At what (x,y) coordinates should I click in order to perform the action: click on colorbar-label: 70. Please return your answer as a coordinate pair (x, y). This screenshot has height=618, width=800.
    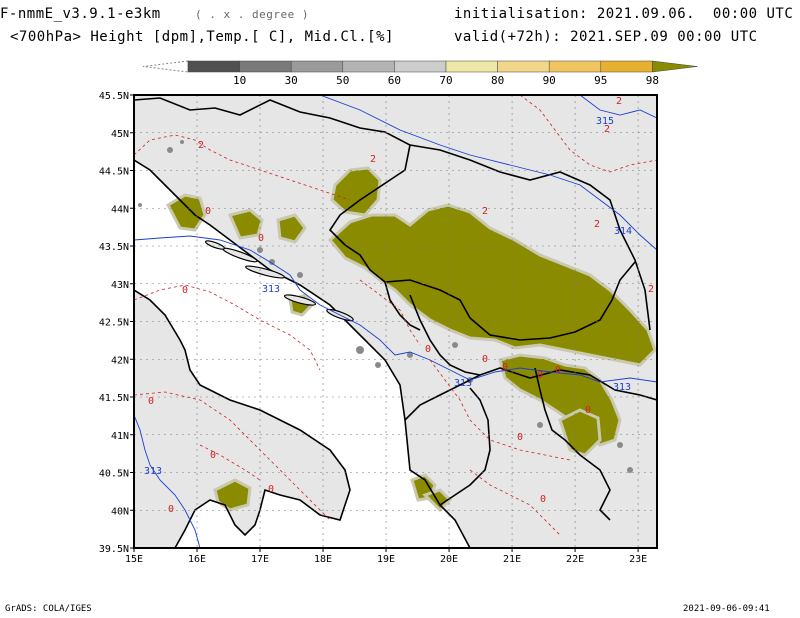
    Looking at the image, I should click on (445, 80).